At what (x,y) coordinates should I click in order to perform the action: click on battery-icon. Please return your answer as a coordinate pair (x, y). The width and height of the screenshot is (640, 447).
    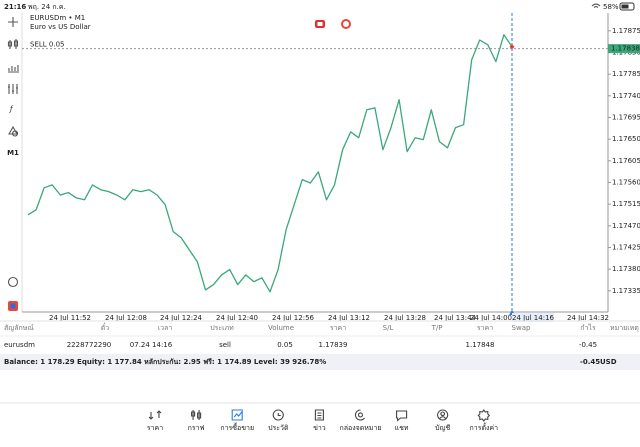
    Looking at the image, I should click on (627, 6).